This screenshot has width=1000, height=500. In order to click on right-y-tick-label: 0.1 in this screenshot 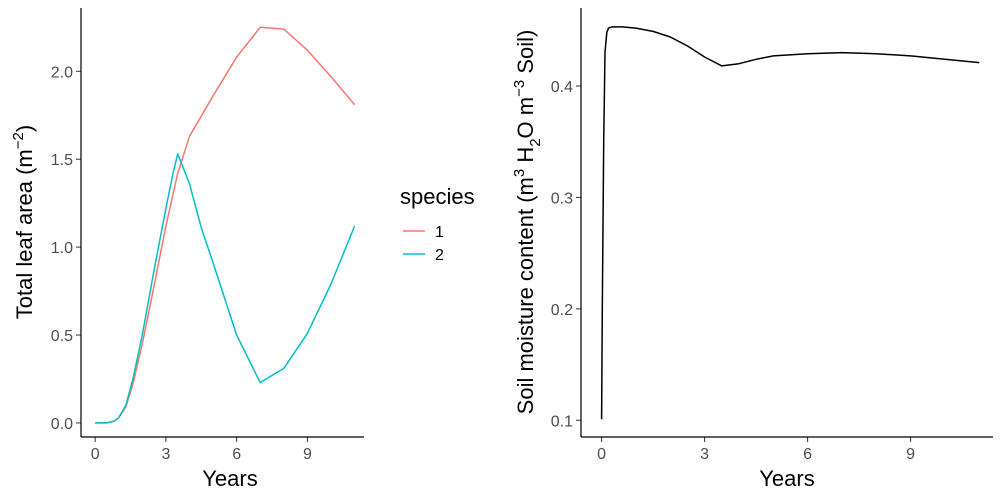, I will do `click(562, 421)`.